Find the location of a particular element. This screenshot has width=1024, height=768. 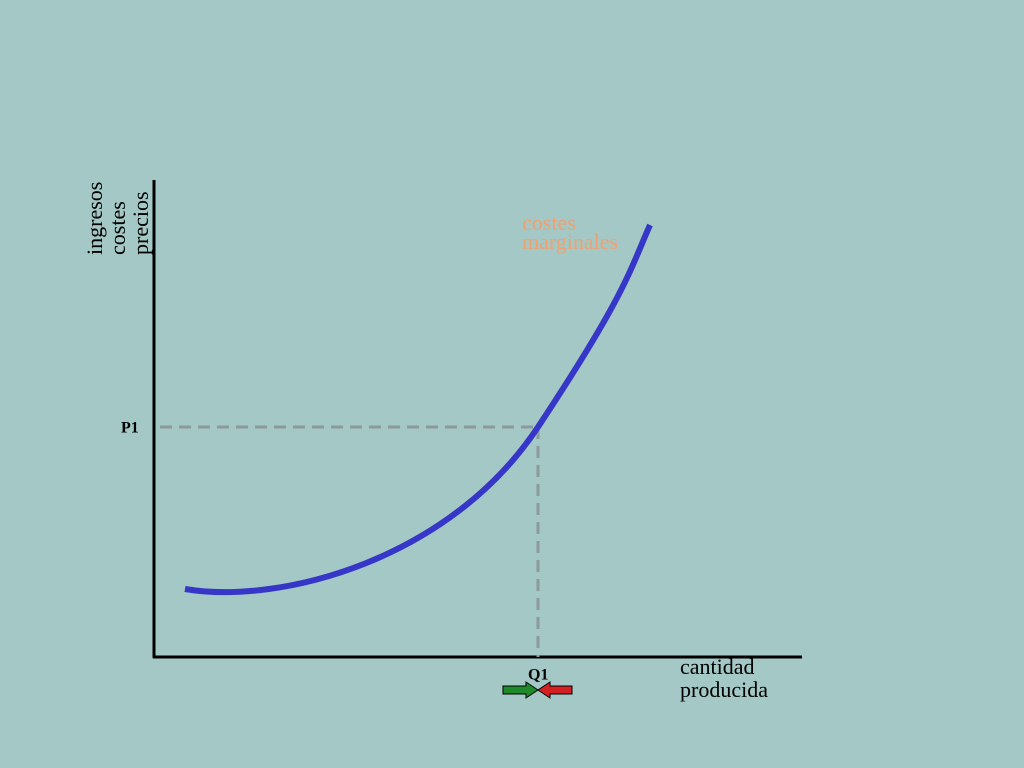

y-axis-label: precios is located at coordinates (140, 223).